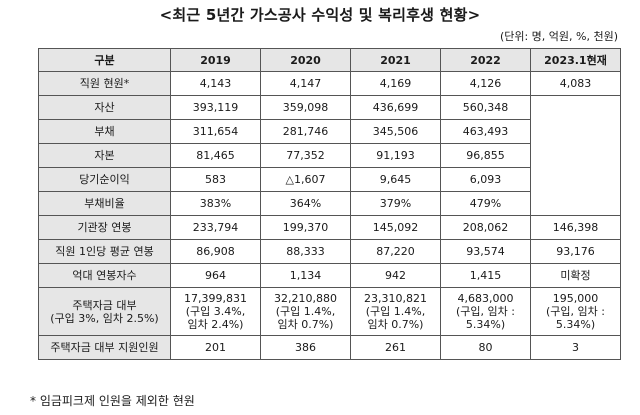 The height and width of the screenshot is (415, 640). Describe the element at coordinates (485, 324) in the screenshot. I see `cell-line: 5.34%)` at that location.